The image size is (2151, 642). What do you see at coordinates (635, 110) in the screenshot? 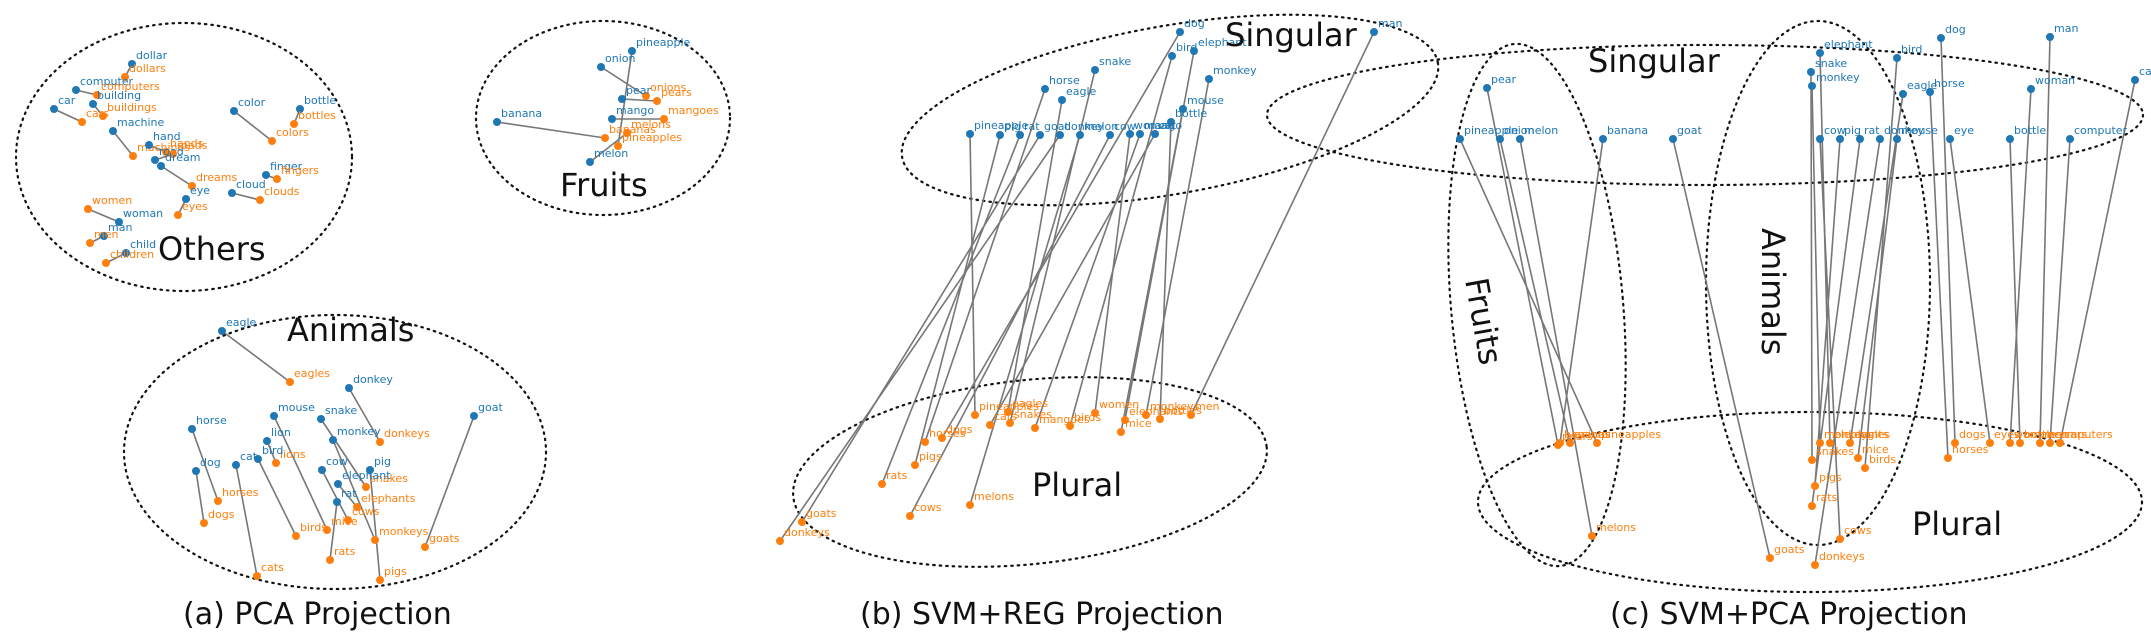
I see `singular-word-label: mango` at bounding box center [635, 110].